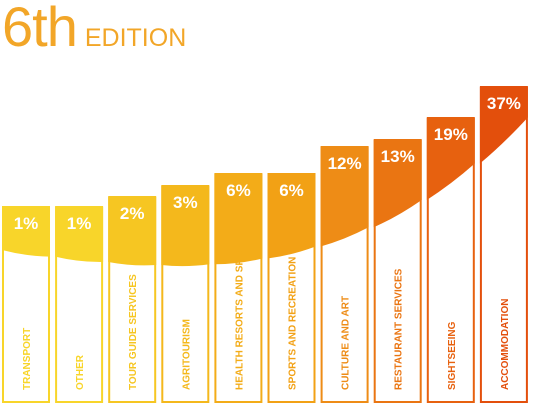  I want to click on edition-number: 6th, so click(40, 29).